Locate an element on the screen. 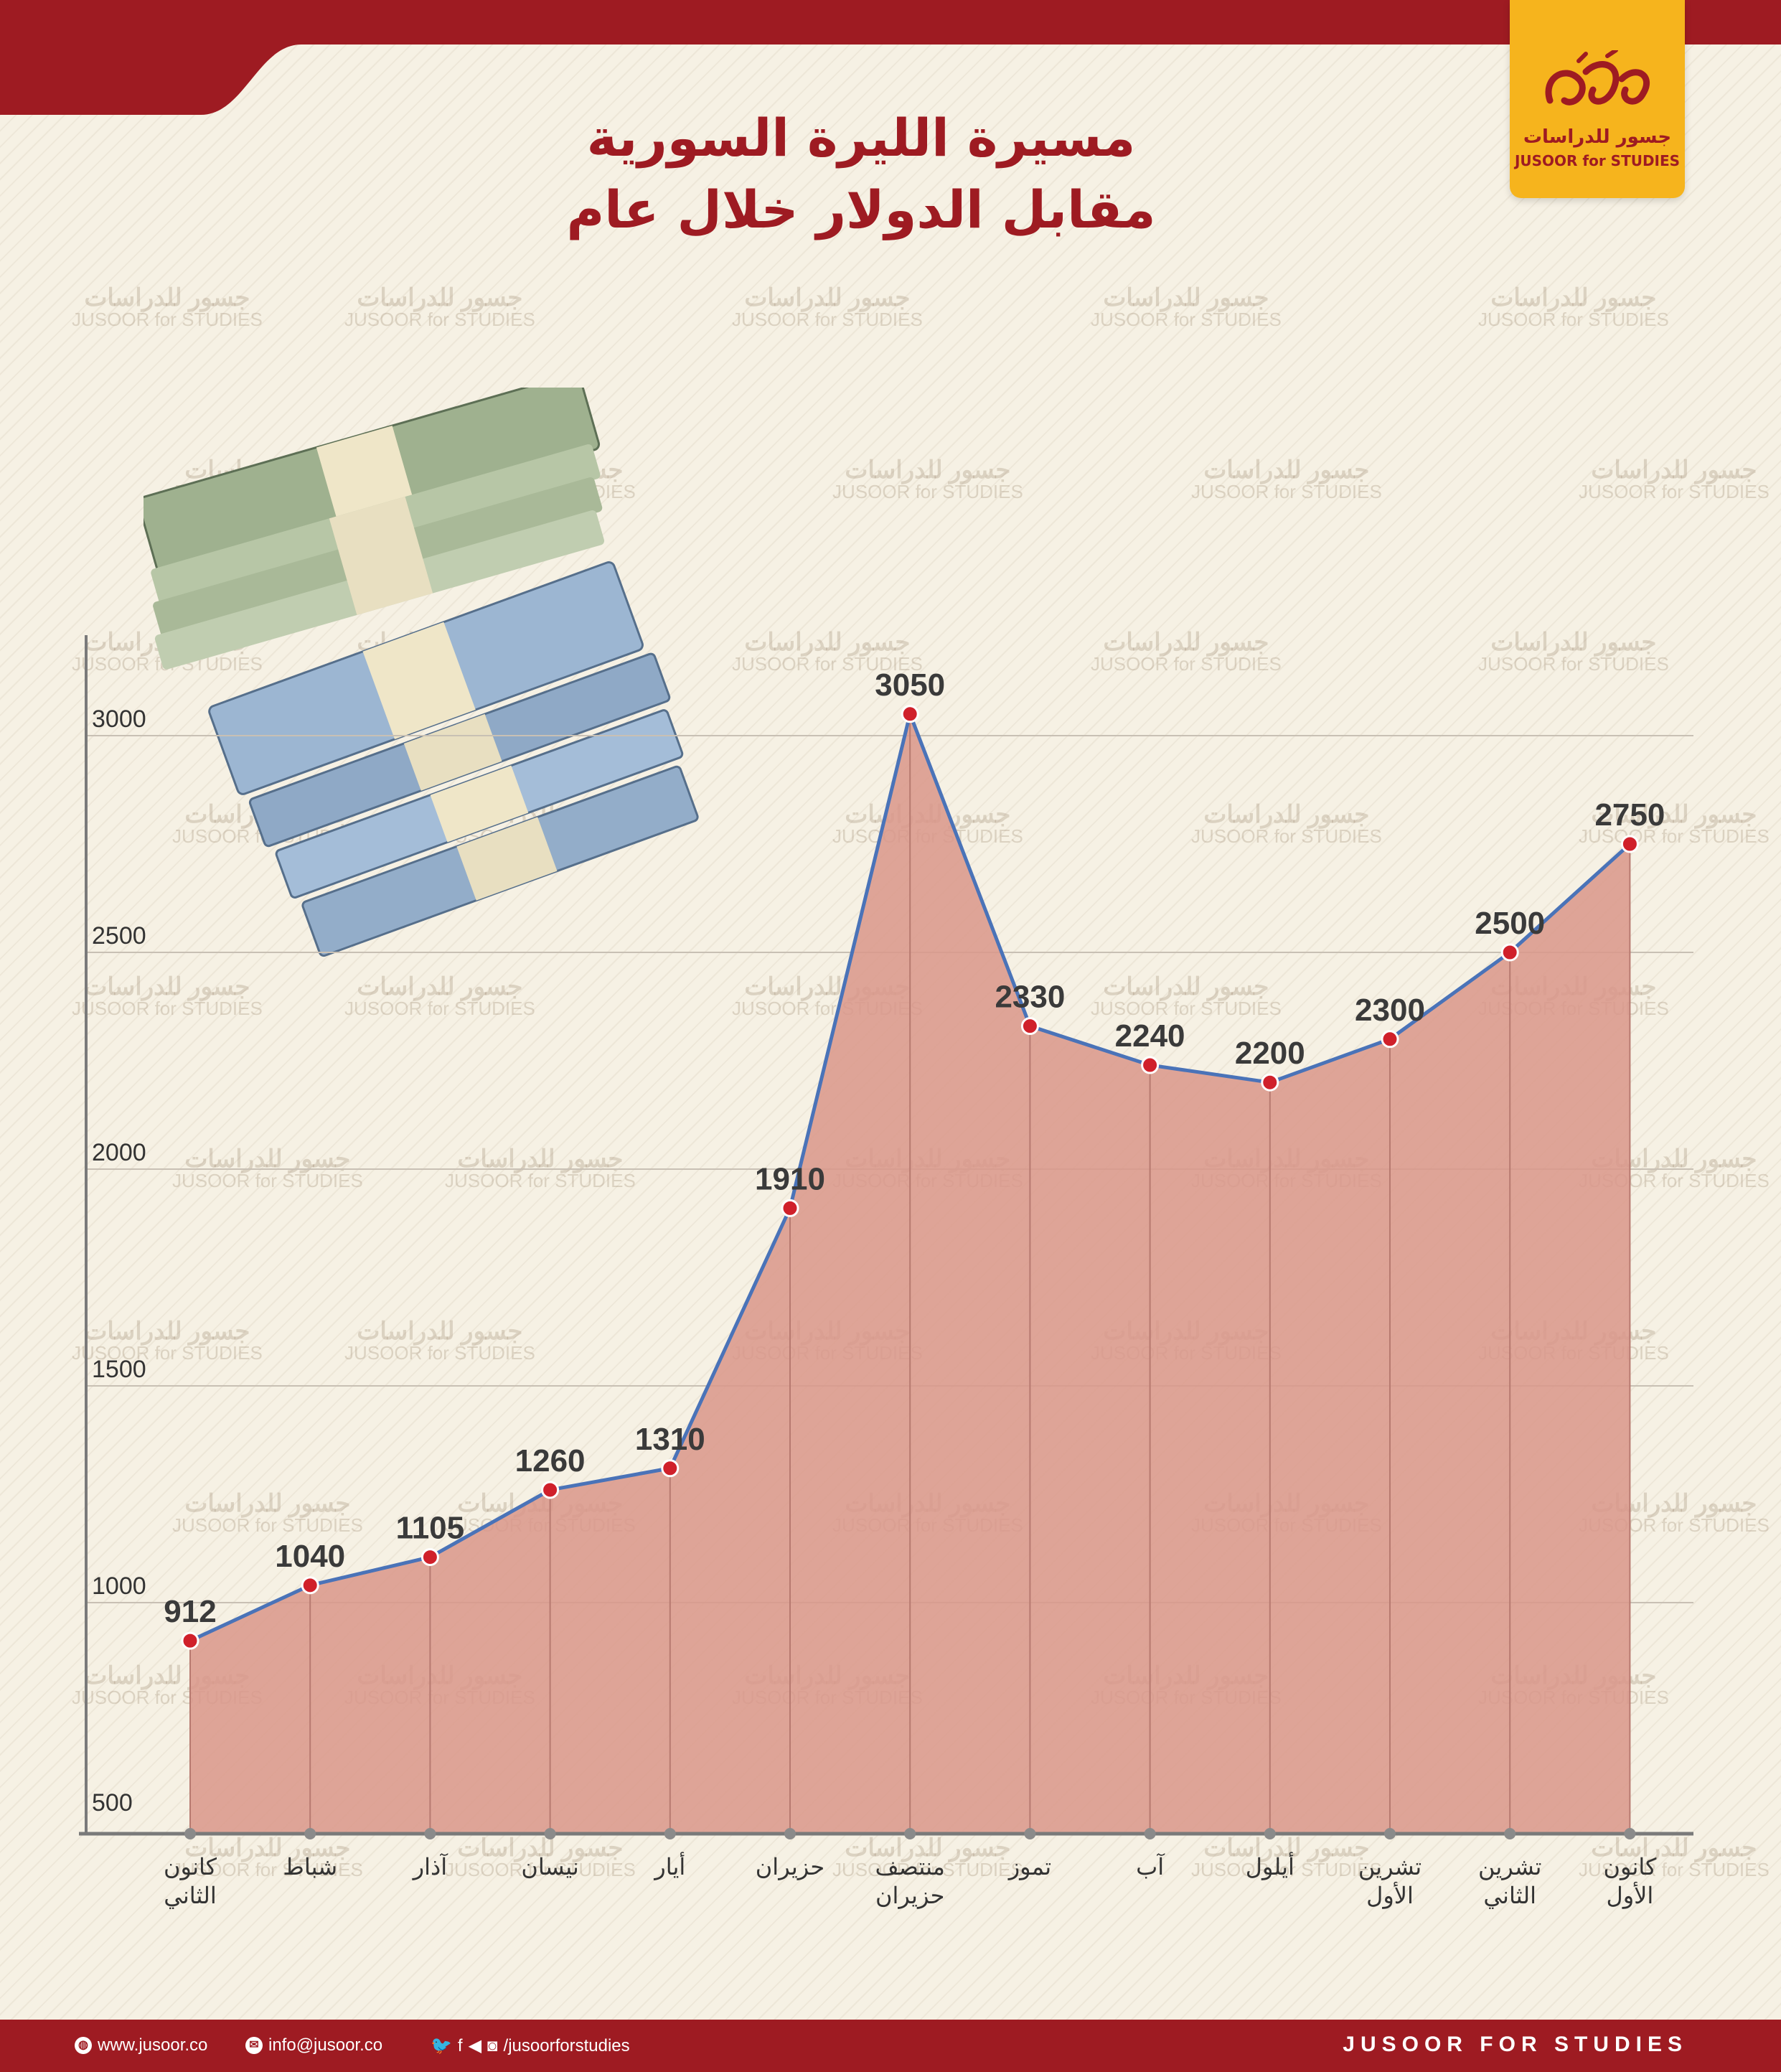 Image resolution: width=1781 pixels, height=2072 pixels. x-tick-label-line: أيلول is located at coordinates (1270, 1866).